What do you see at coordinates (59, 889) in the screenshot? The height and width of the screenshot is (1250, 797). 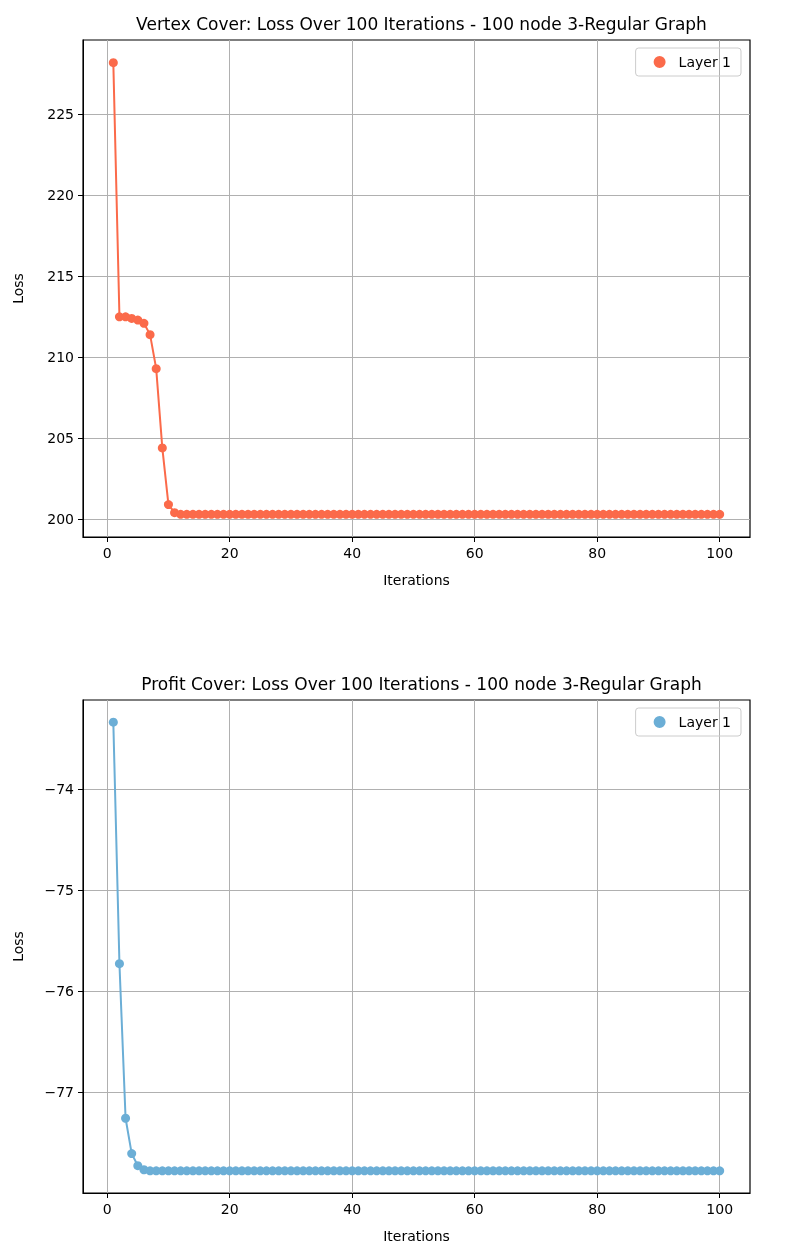 I see `y-tick-label: −75` at bounding box center [59, 889].